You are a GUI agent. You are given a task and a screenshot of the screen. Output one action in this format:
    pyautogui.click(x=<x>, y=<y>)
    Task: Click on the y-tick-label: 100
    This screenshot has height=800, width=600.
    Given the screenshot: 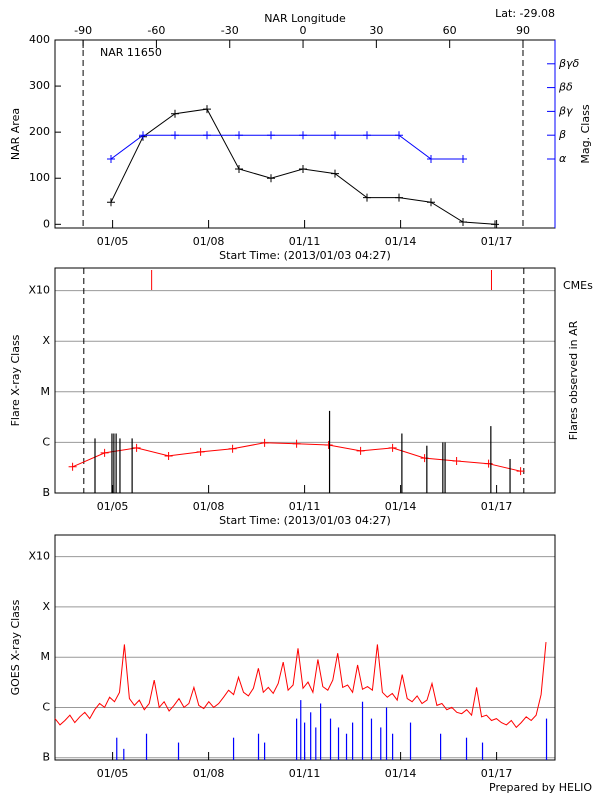 What is the action you would take?
    pyautogui.click(x=39, y=177)
    